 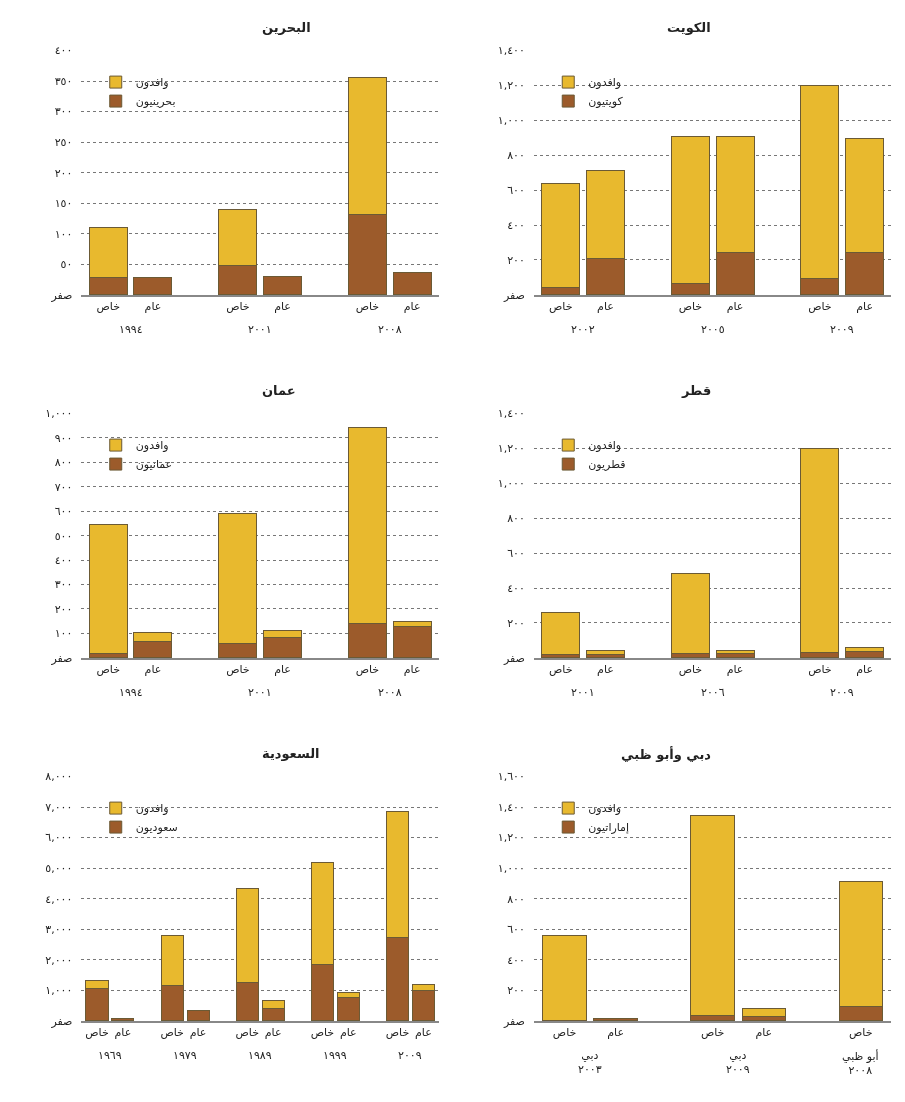 I want to click on y-tick-label: ٨,٠٠٠, so click(x=59, y=777).